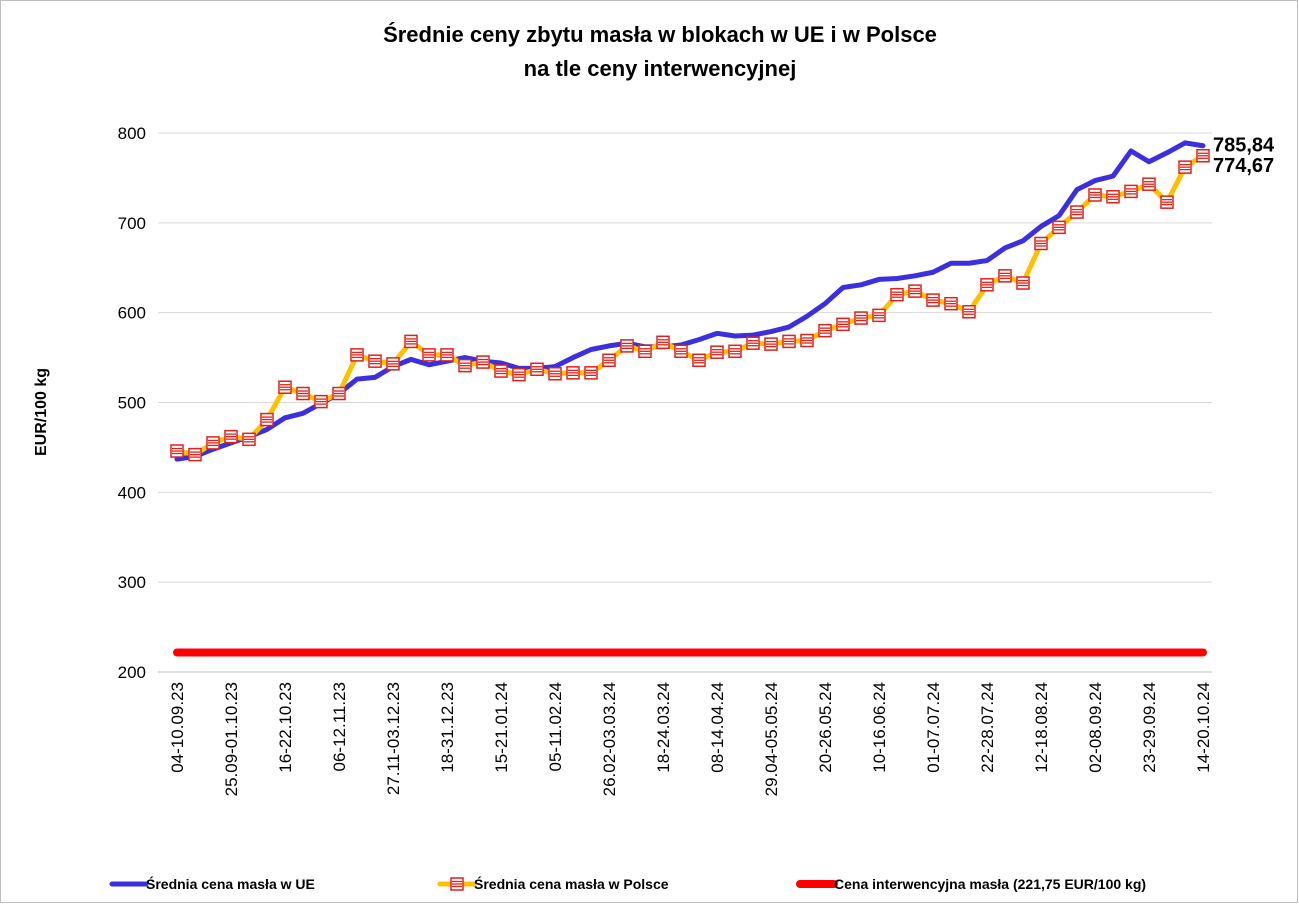 Image resolution: width=1299 pixels, height=904 pixels. Describe the element at coordinates (41, 412) in the screenshot. I see `y-axis-label: EUR/100 kg` at that location.